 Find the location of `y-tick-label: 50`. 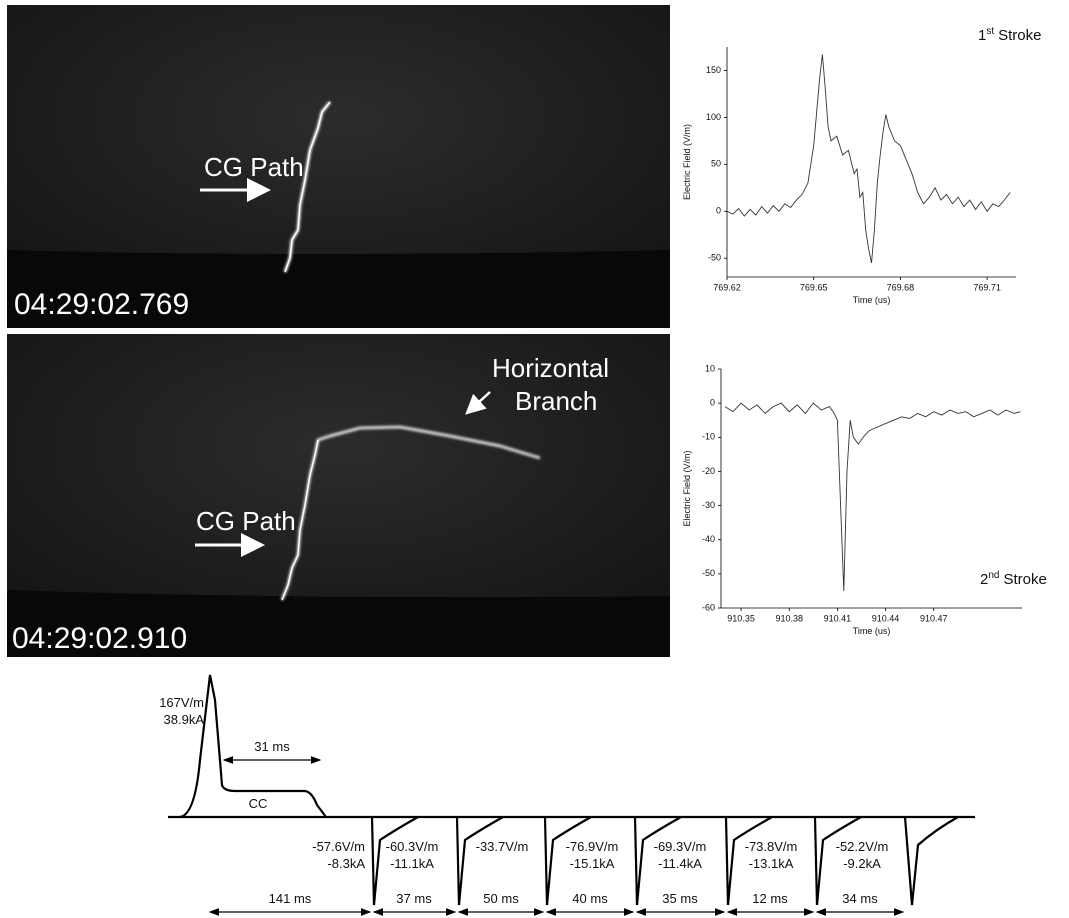

y-tick-label: 50 is located at coordinates (716, 164).